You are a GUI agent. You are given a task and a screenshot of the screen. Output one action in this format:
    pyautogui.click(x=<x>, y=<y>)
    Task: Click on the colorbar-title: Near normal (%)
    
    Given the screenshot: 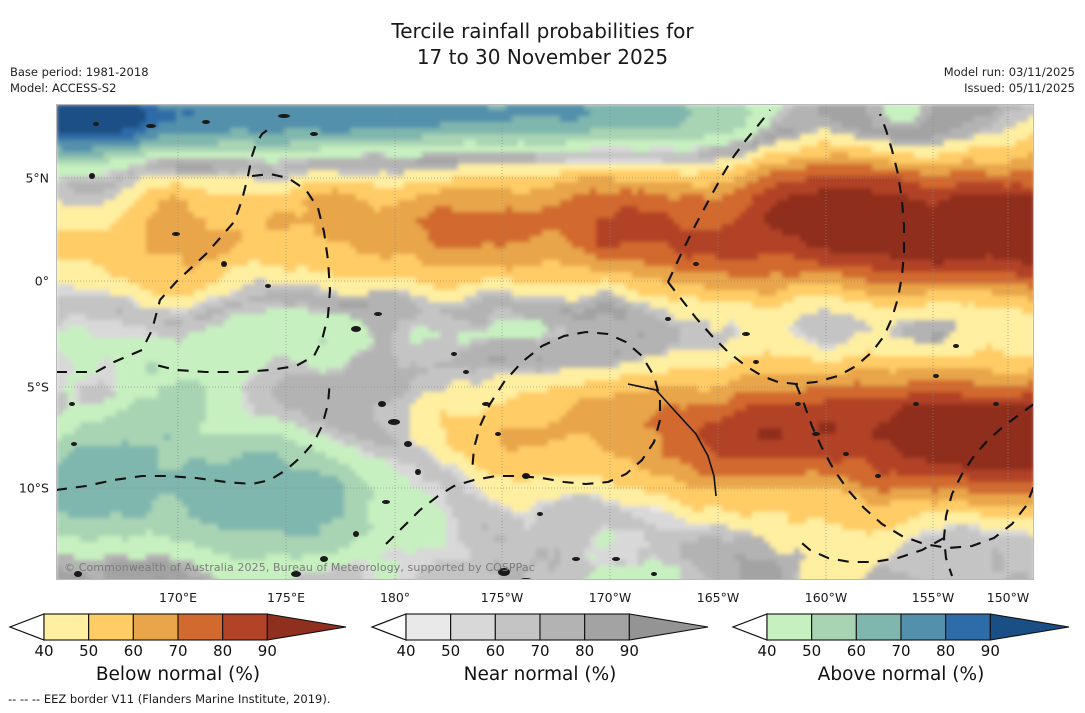 What is the action you would take?
    pyautogui.click(x=540, y=674)
    